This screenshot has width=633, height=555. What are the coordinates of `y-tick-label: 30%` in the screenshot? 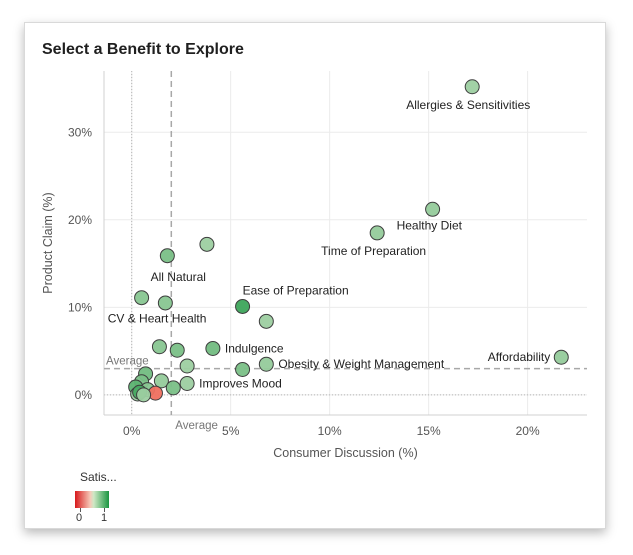 It's located at (80, 132).